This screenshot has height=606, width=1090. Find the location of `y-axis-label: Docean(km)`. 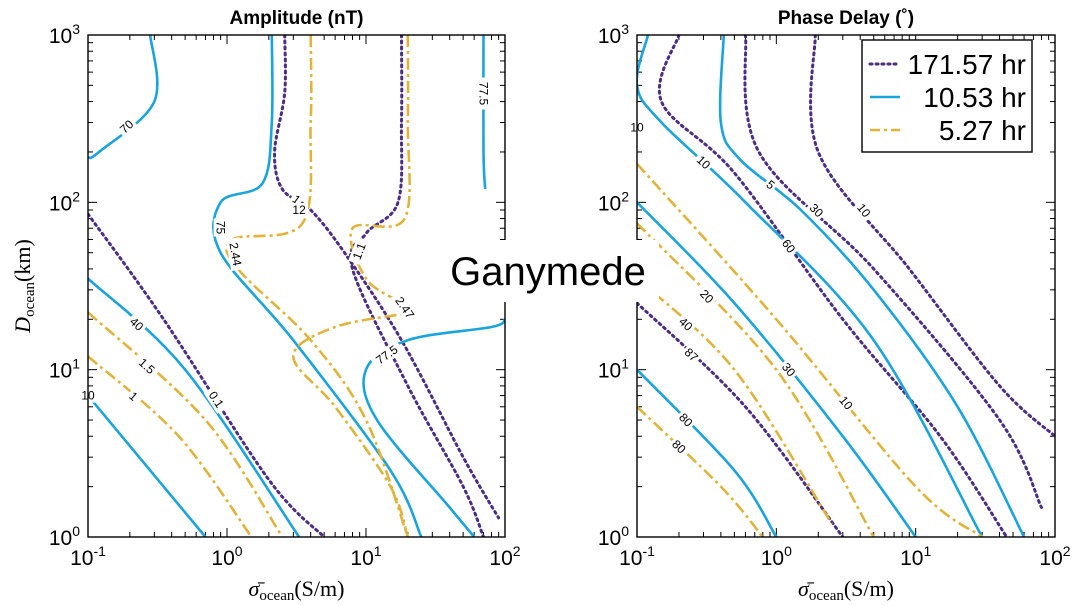

y-axis-label: Docean(km) is located at coordinates (24, 286).